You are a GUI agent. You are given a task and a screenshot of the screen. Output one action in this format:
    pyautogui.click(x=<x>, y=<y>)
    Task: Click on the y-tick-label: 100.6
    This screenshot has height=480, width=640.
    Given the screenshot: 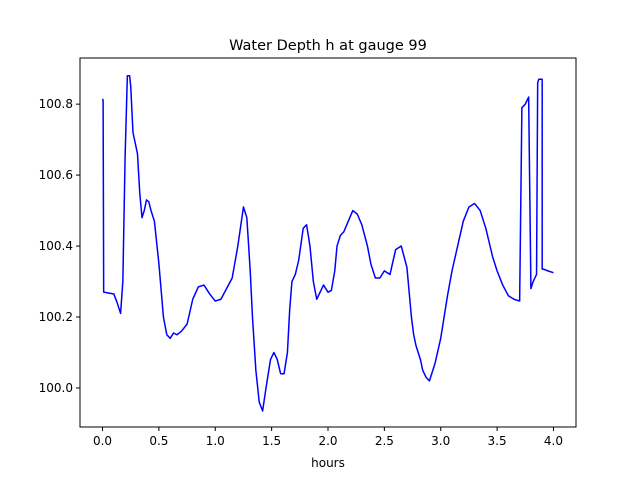 What is the action you would take?
    pyautogui.click(x=56, y=175)
    